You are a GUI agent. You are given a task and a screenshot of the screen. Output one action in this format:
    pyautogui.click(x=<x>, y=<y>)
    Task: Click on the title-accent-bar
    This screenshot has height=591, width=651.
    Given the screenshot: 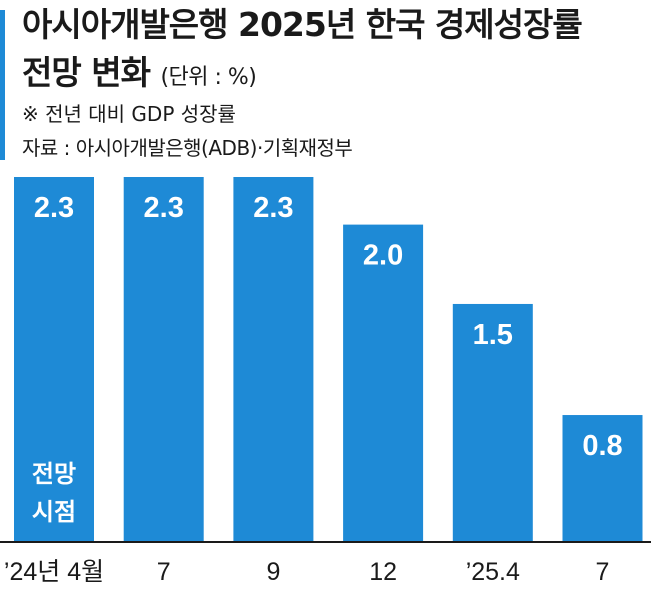 What is the action you would take?
    pyautogui.click(x=2, y=85)
    